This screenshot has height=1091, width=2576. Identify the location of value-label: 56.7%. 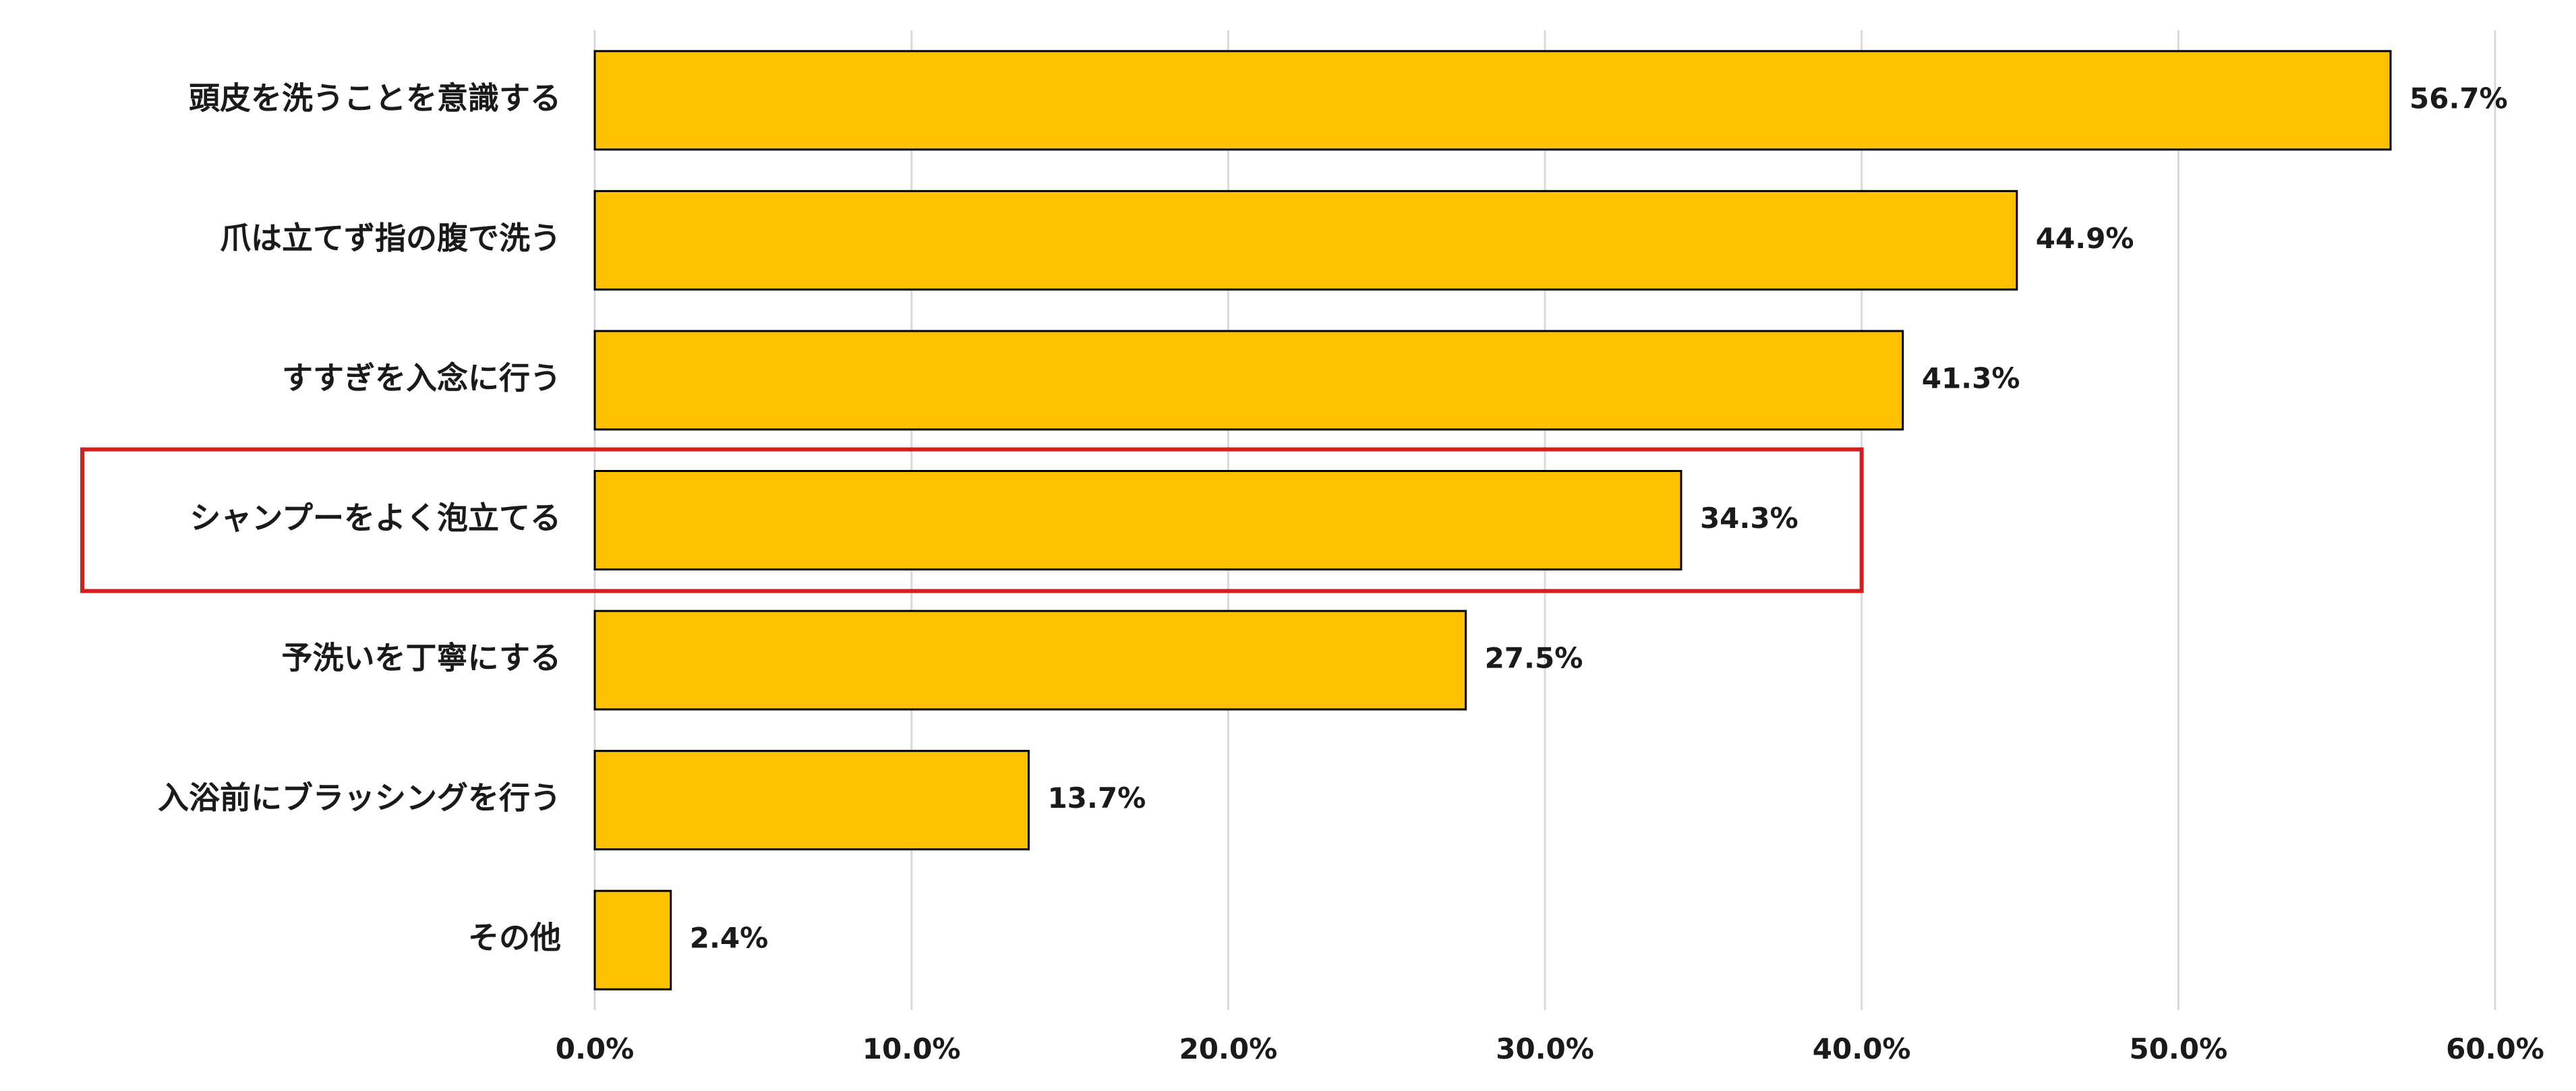
(2458, 98).